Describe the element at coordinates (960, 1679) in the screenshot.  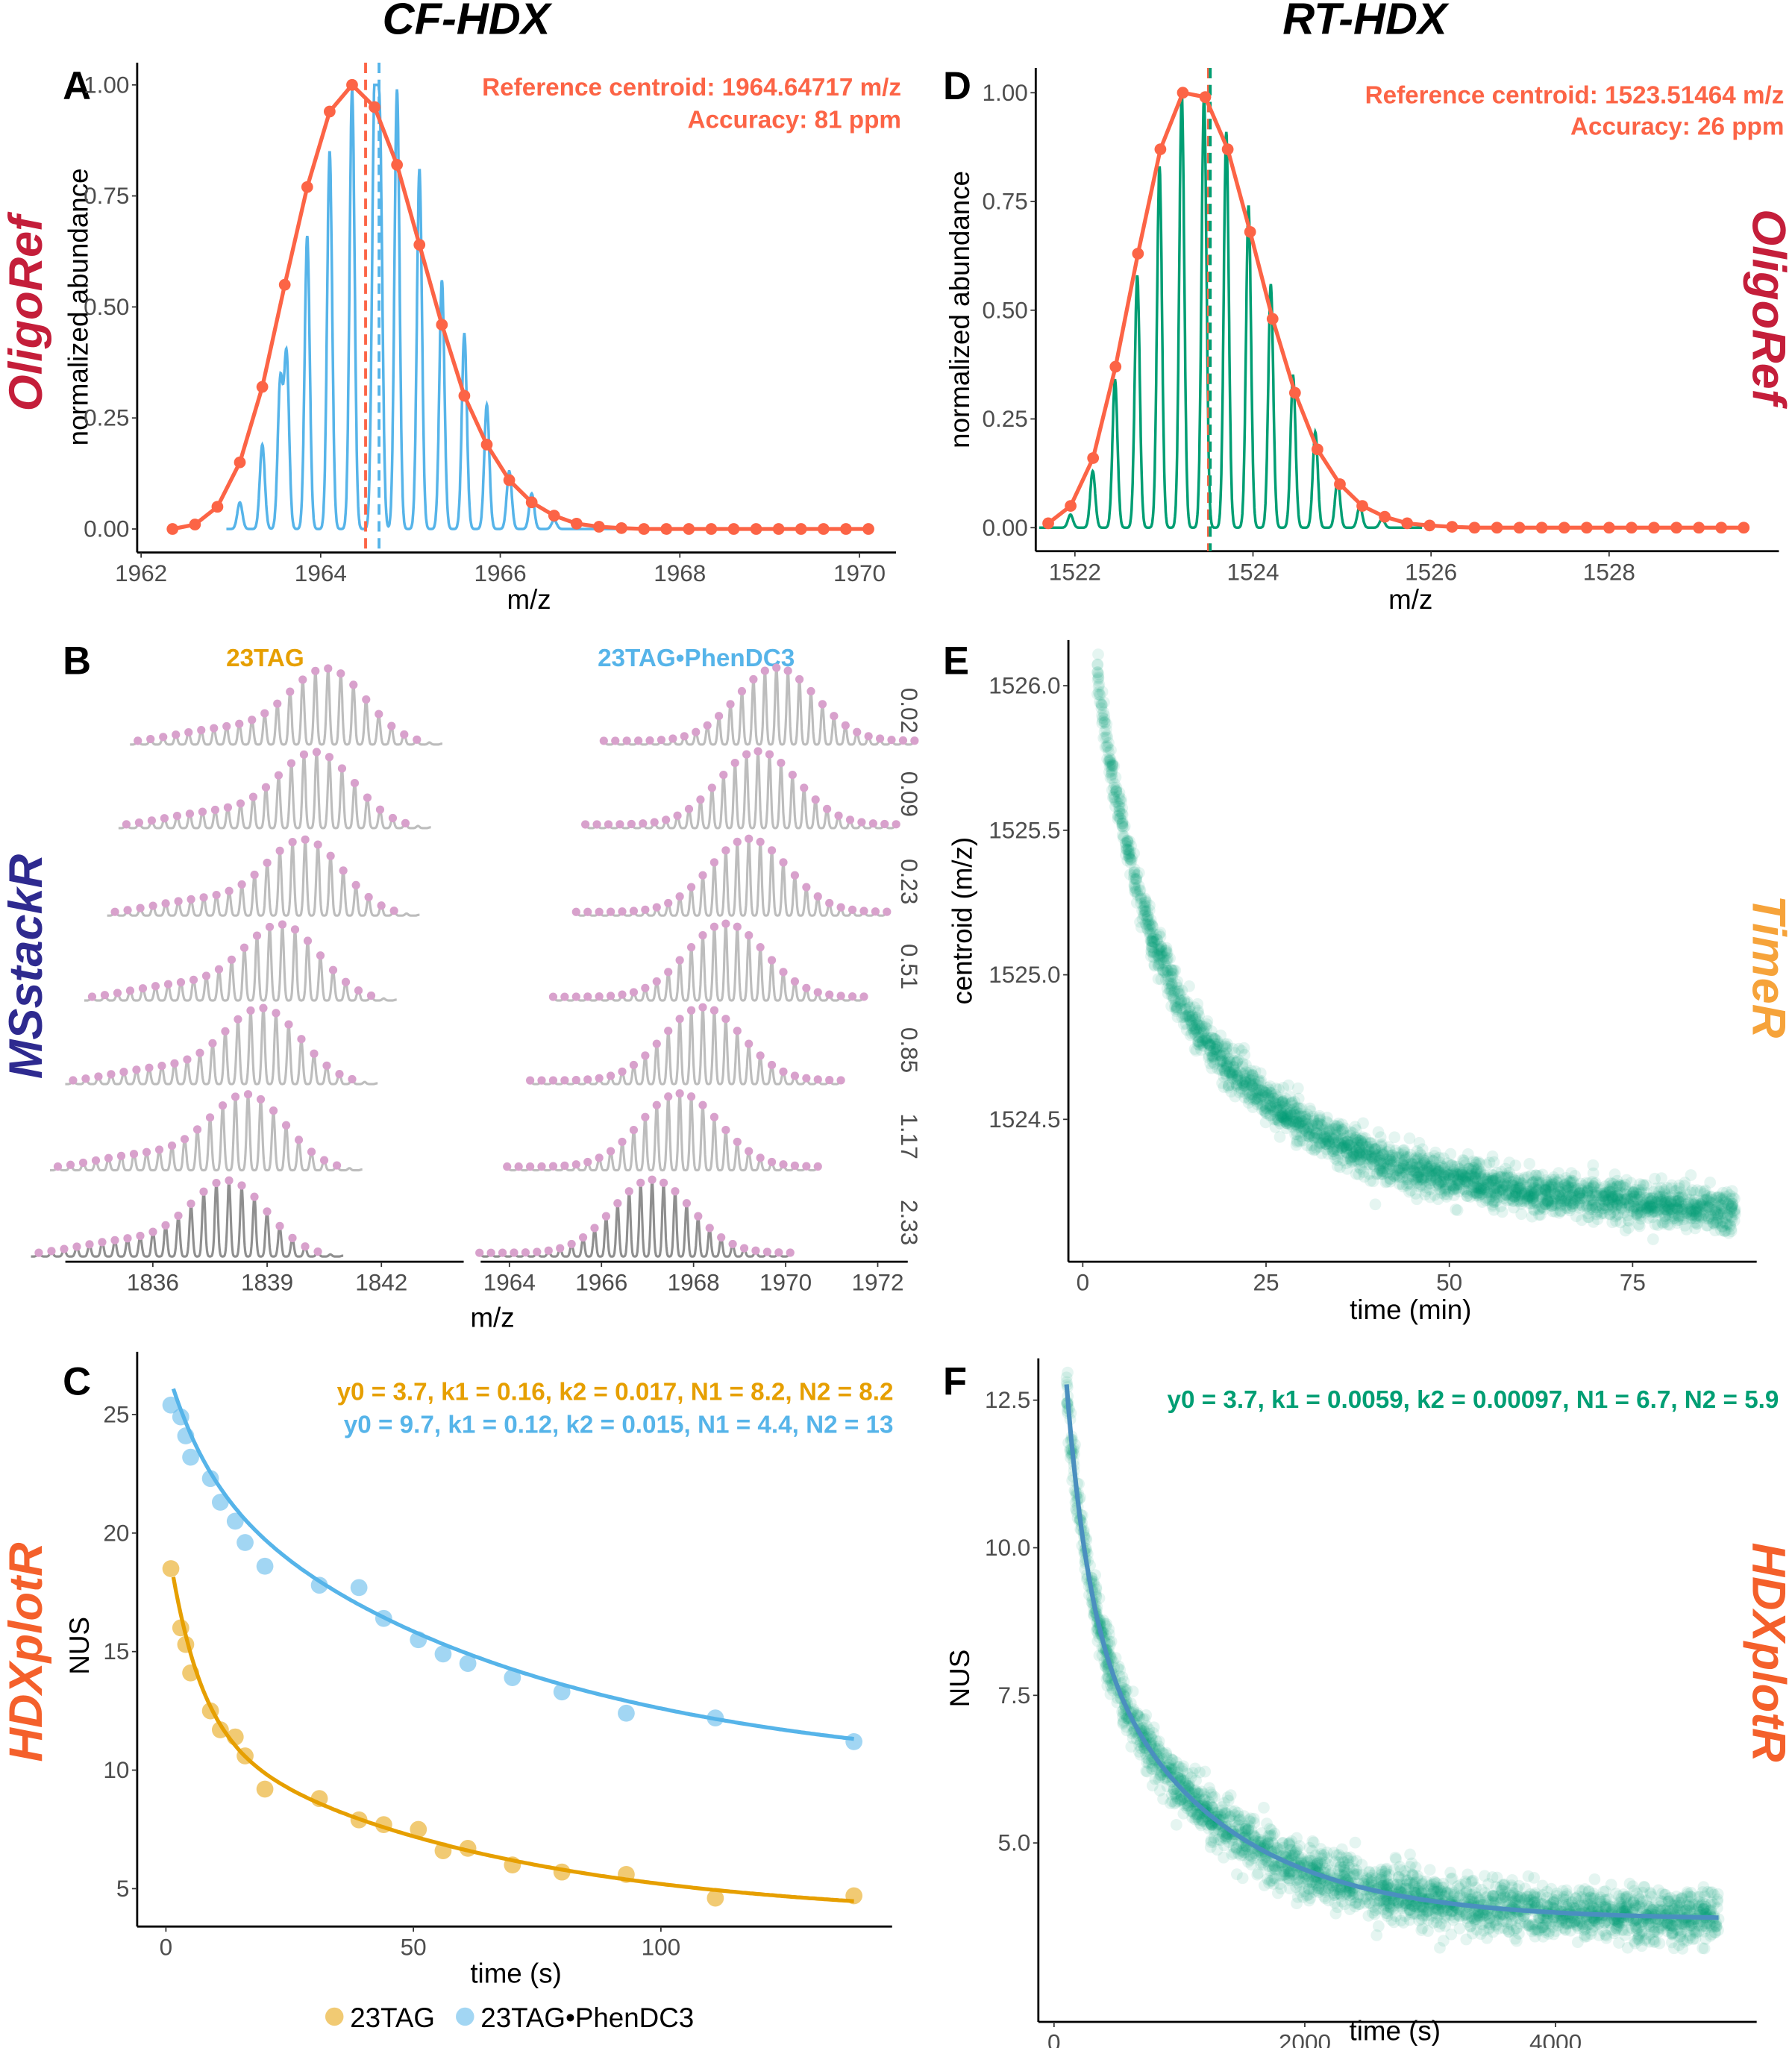
I see `axis-title-y-f: NUS` at that location.